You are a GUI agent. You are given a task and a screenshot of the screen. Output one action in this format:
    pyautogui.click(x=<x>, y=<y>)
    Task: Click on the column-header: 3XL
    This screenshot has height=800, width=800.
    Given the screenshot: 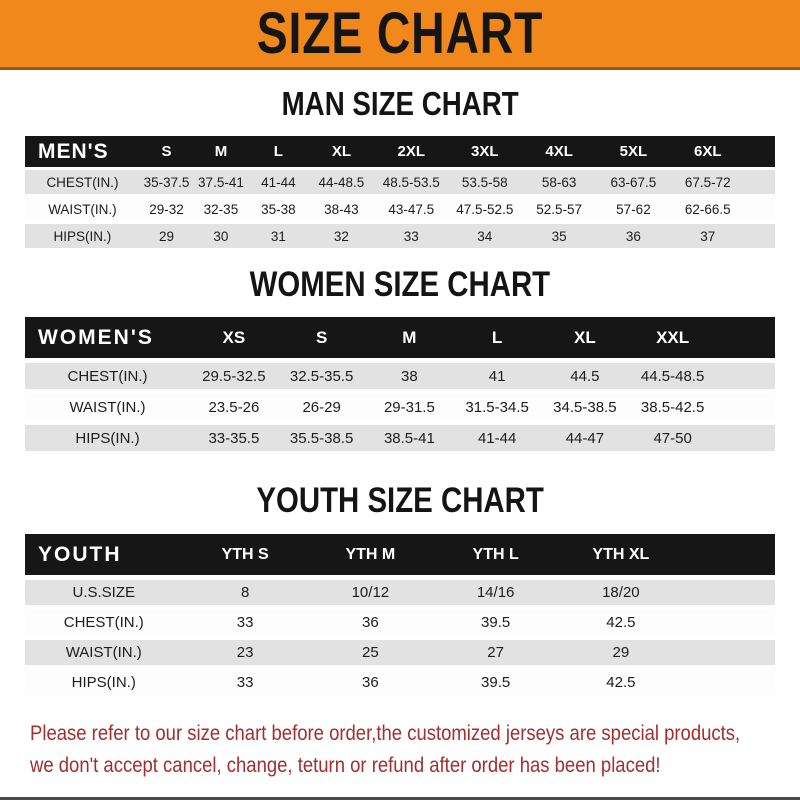 What is the action you would take?
    pyautogui.click(x=484, y=151)
    